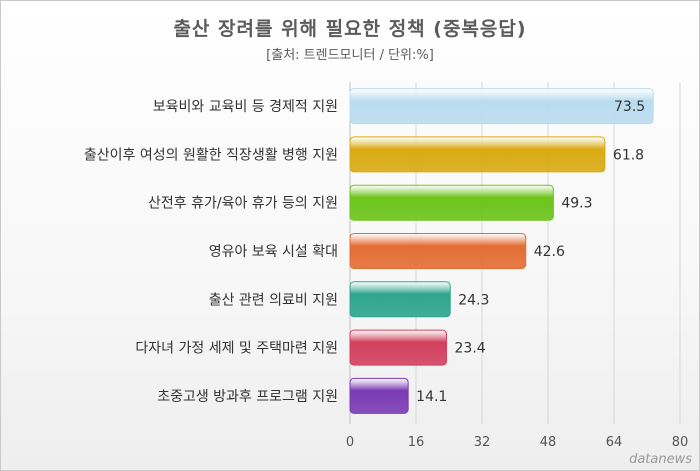  What do you see at coordinates (236, 349) in the screenshot?
I see `category-label: 다자녀 가정 세제 및 주택마련 지원` at bounding box center [236, 349].